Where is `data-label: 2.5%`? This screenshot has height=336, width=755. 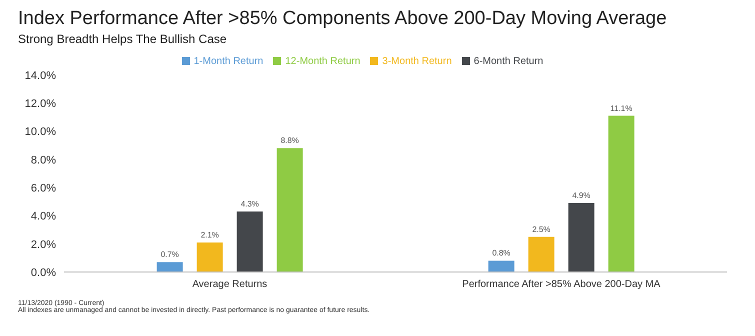 data-label: 2.5% is located at coordinates (541, 229).